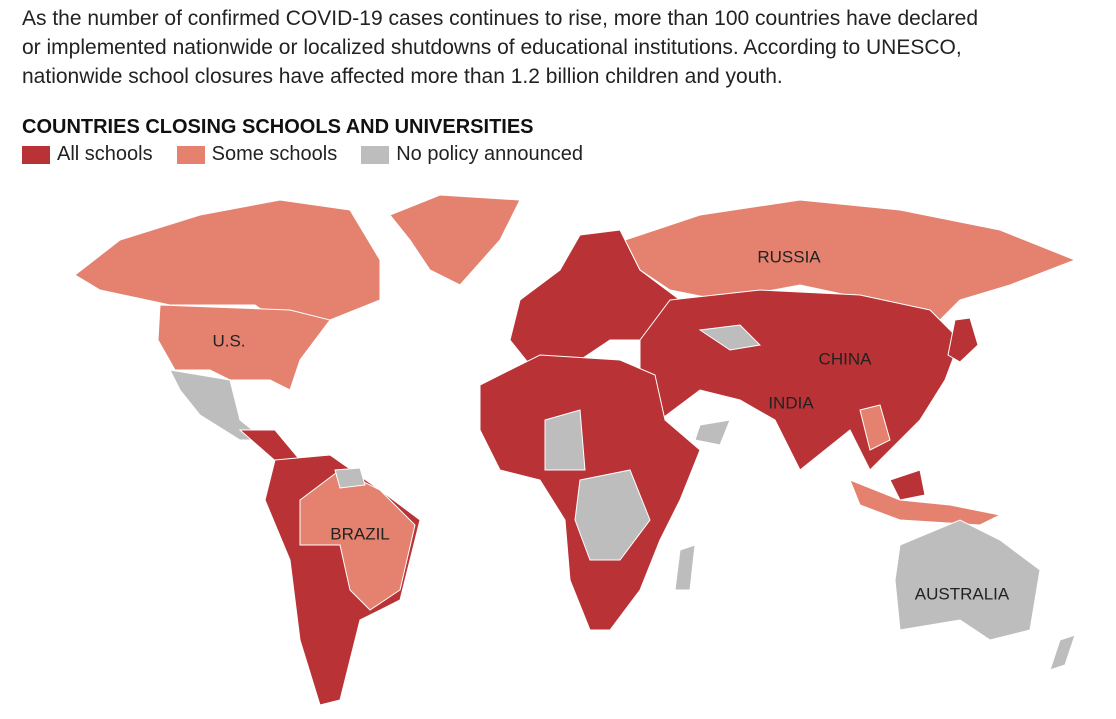 This screenshot has width=1116, height=719. I want to click on legend-label: Some schools, so click(274, 154).